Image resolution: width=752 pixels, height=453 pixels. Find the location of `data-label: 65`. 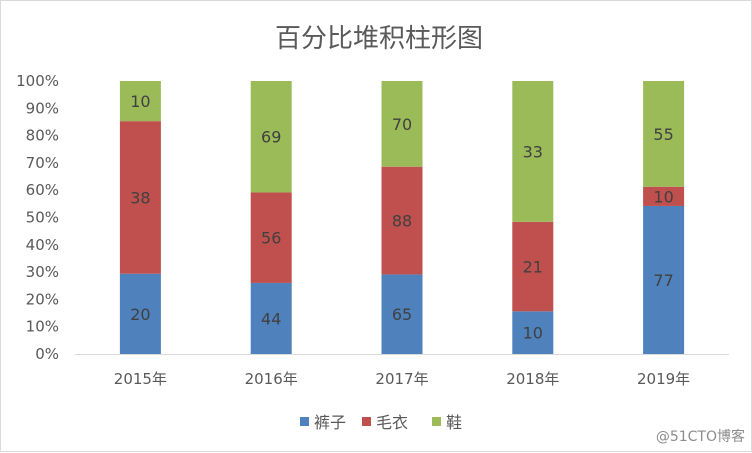

data-label: 65 is located at coordinates (402, 314).